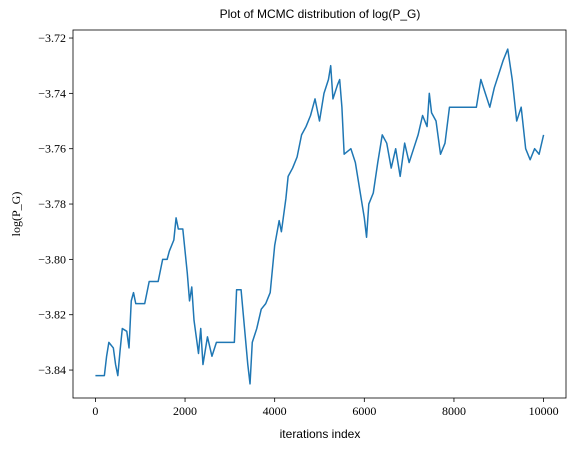  Describe the element at coordinates (185, 411) in the screenshot. I see `x-tick-label: 2000` at that location.